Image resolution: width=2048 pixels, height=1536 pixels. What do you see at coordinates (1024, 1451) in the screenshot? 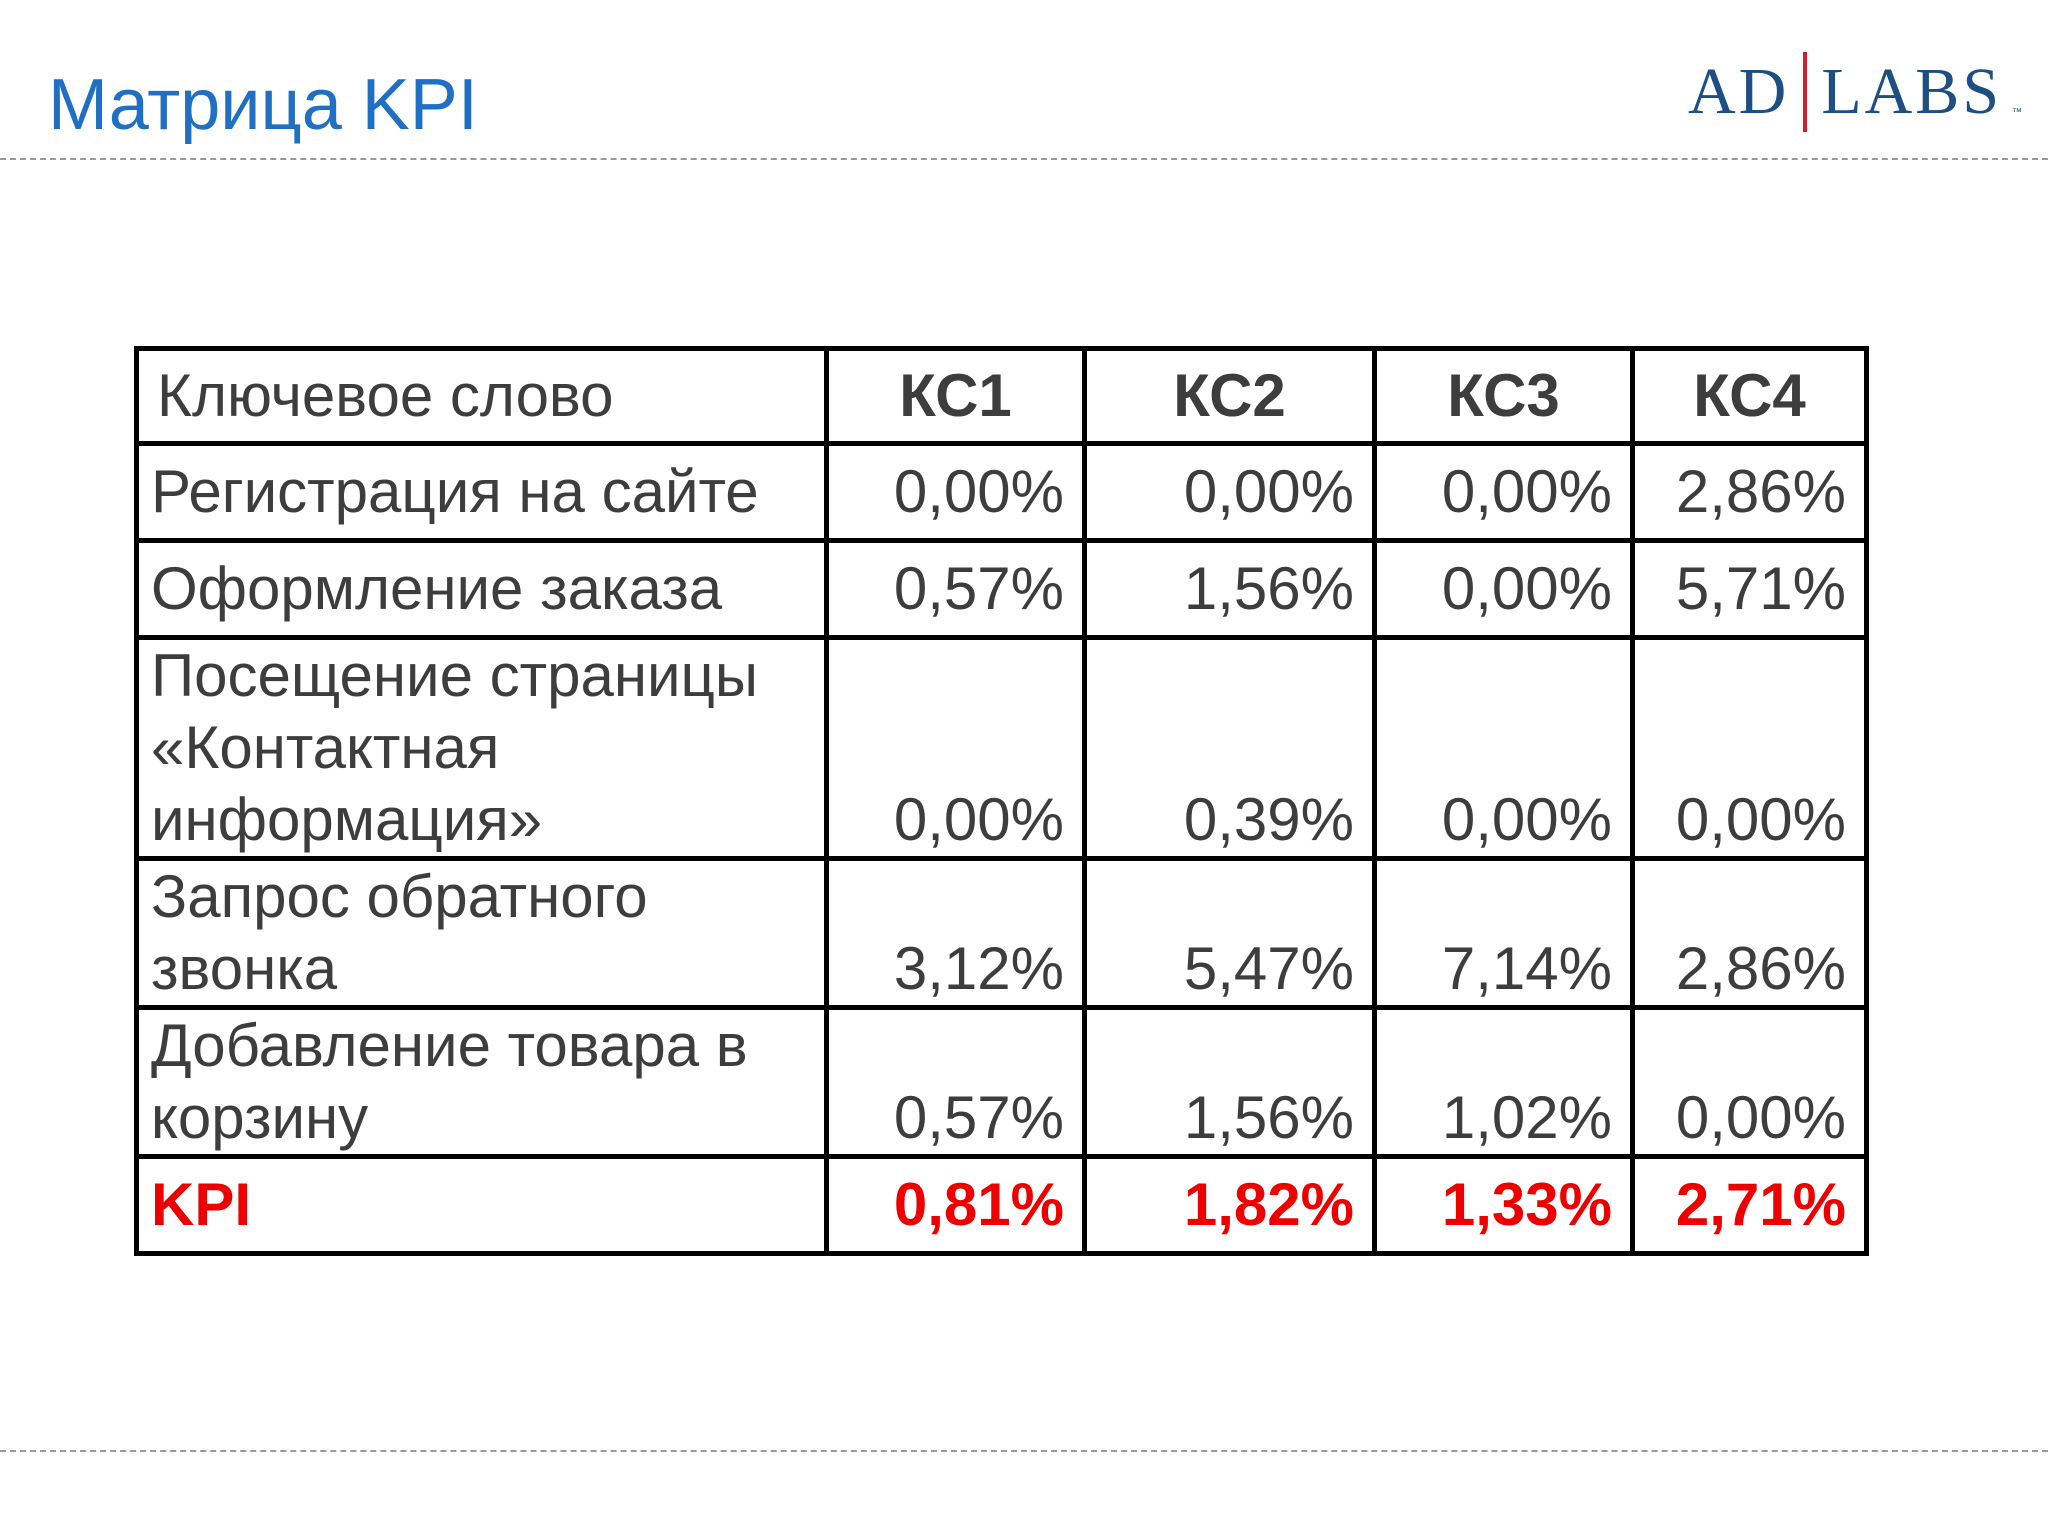
I see `bottom-dashed-divider` at bounding box center [1024, 1451].